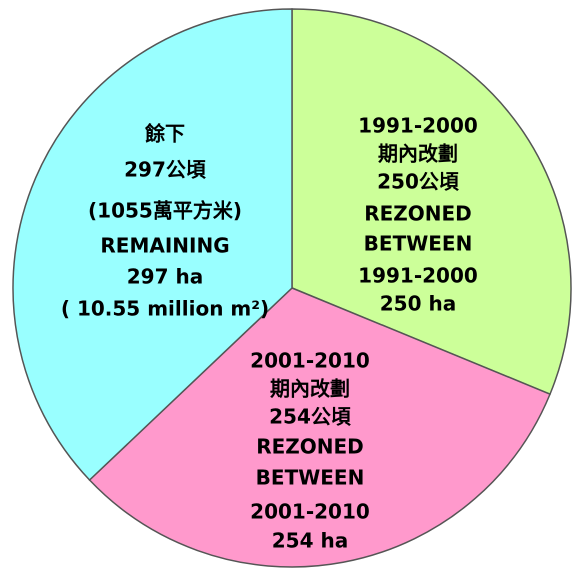  I want to click on slice-label: ( 10.55 million m²), so click(165, 309).